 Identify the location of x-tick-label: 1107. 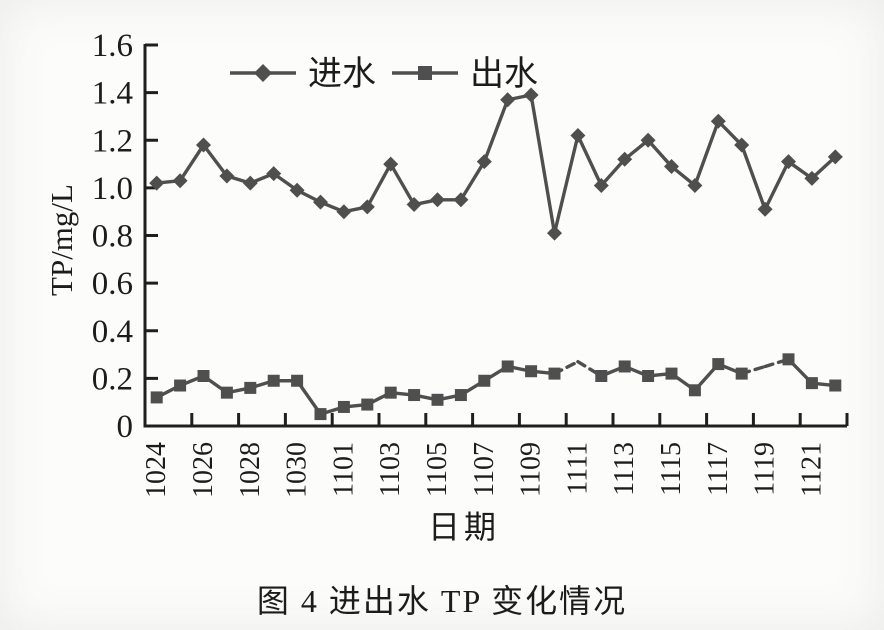
(484, 469).